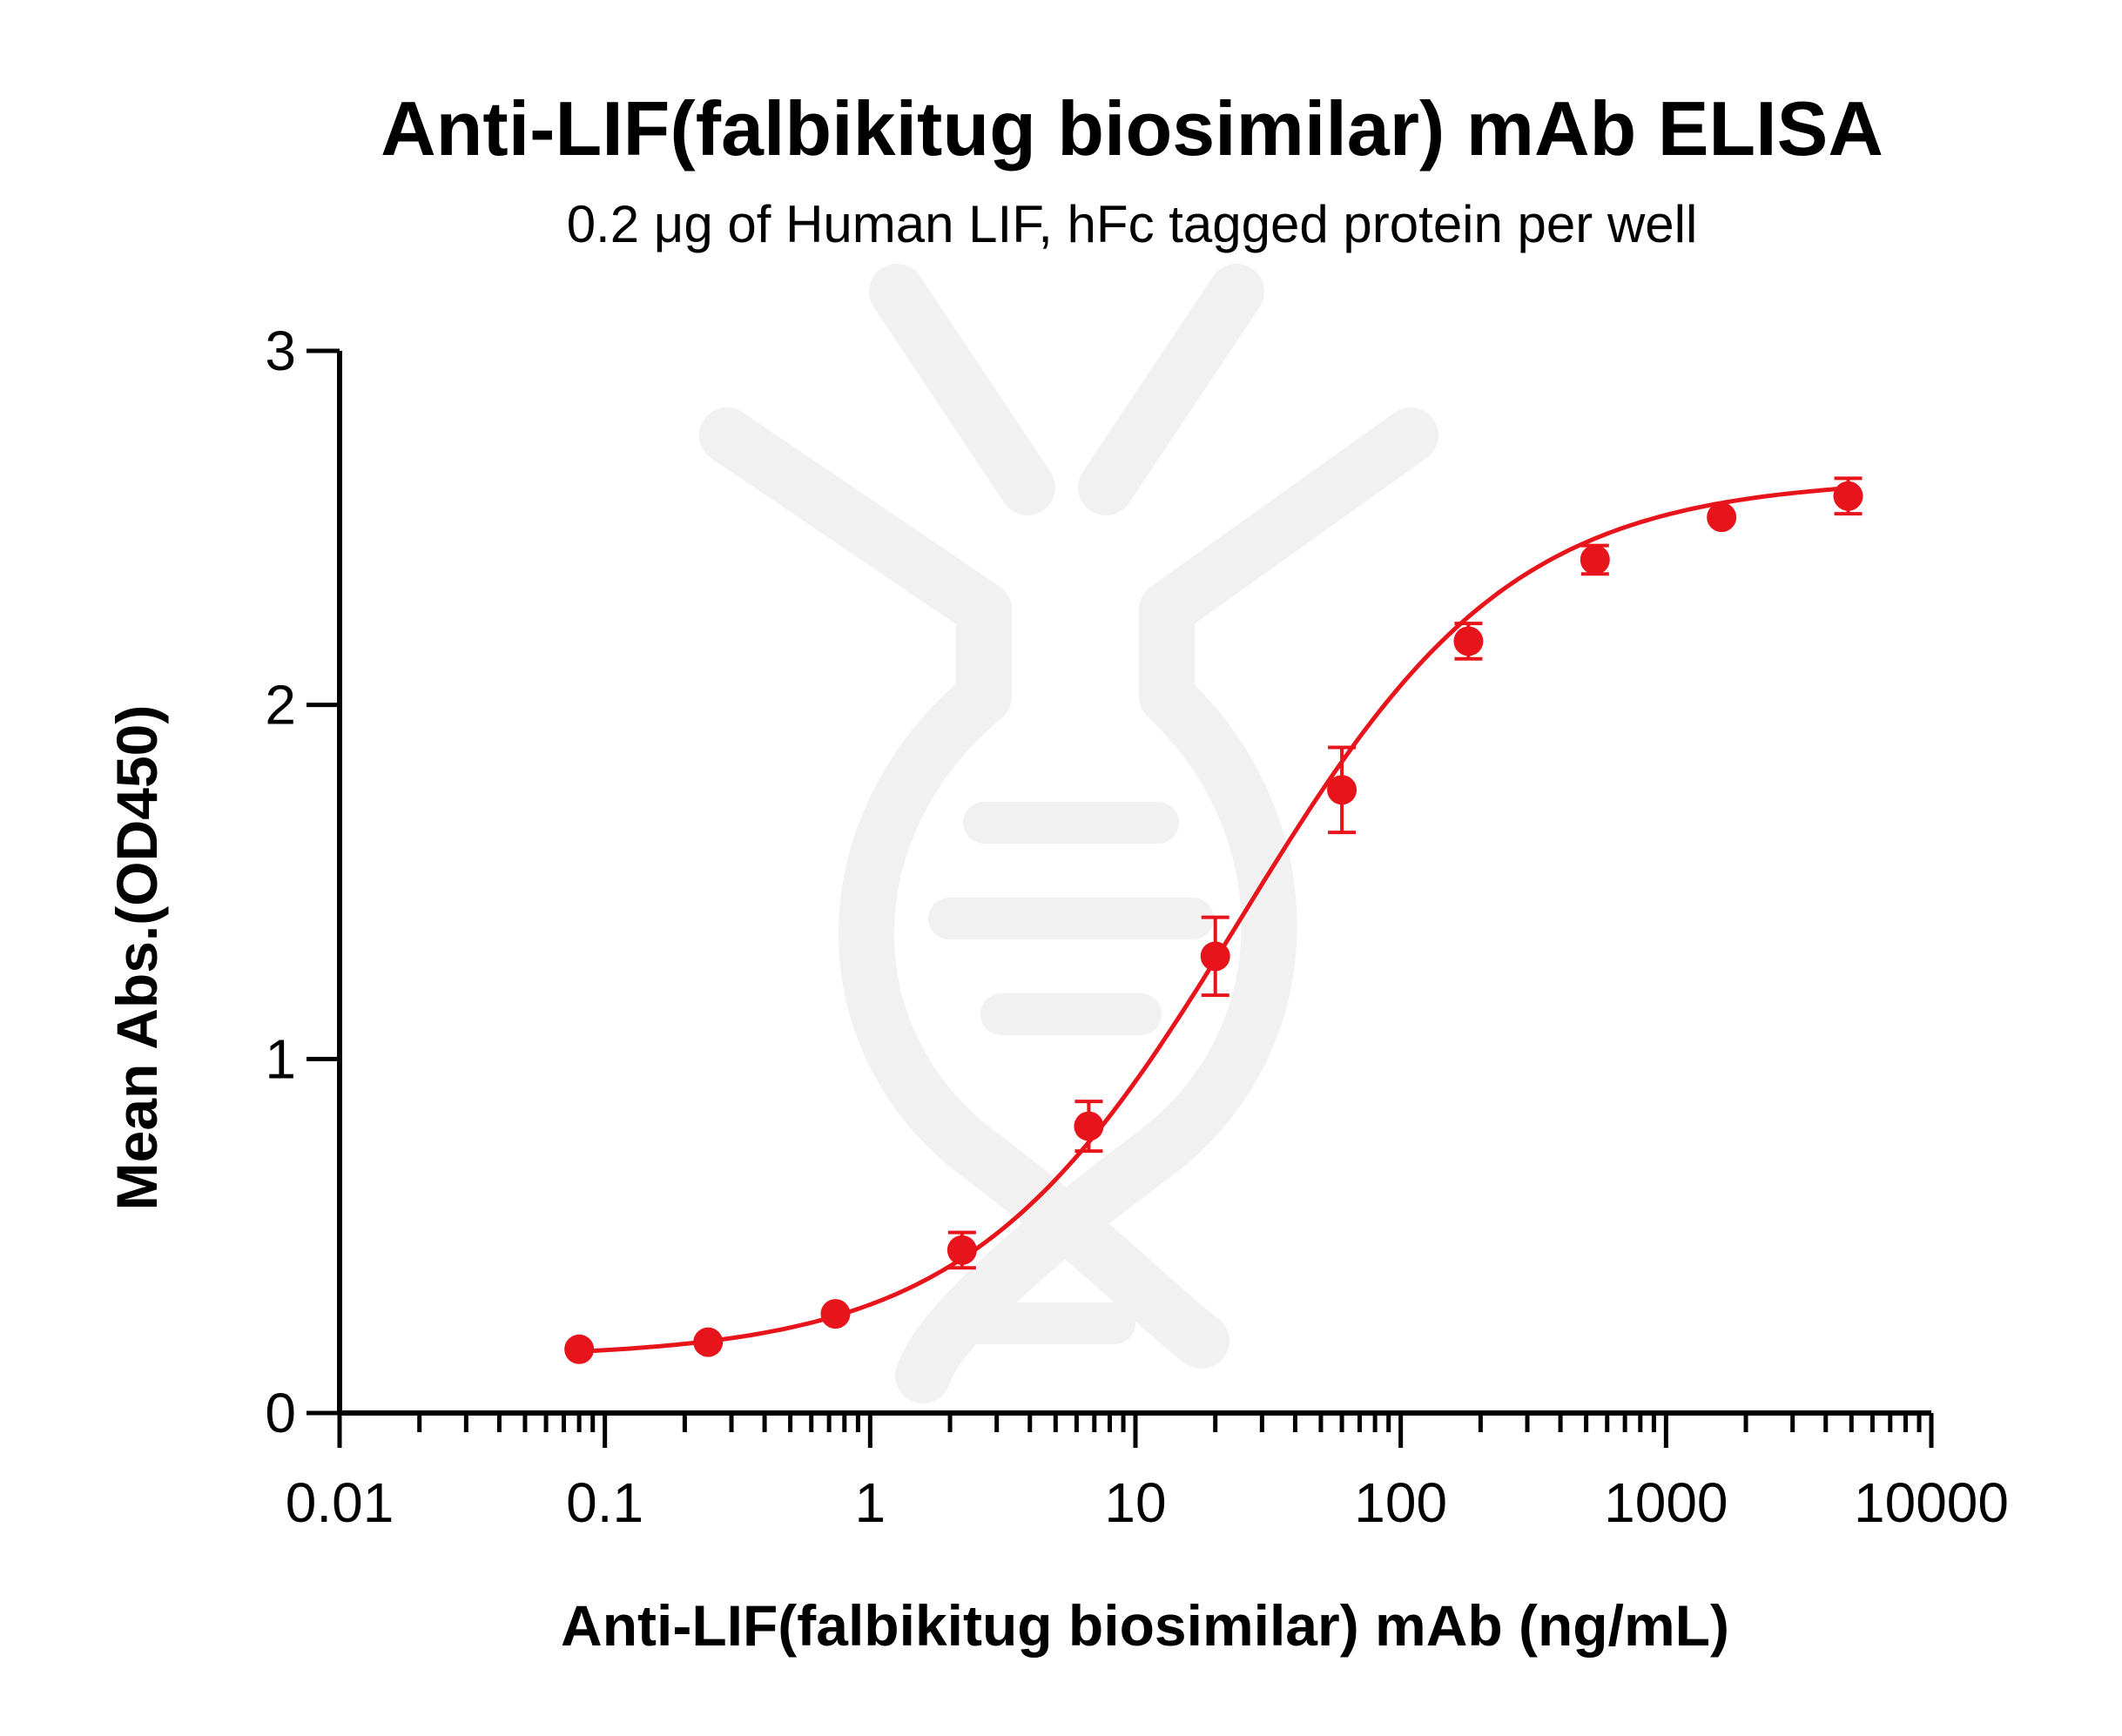  Describe the element at coordinates (280, 705) in the screenshot. I see `y-tick-label: 2` at that location.